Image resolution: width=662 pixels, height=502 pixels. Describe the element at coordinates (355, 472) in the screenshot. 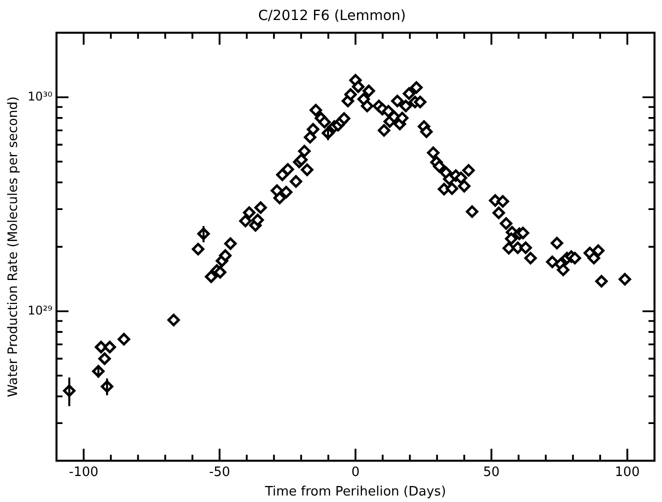

I see `x-tick-label: 0` at that location.